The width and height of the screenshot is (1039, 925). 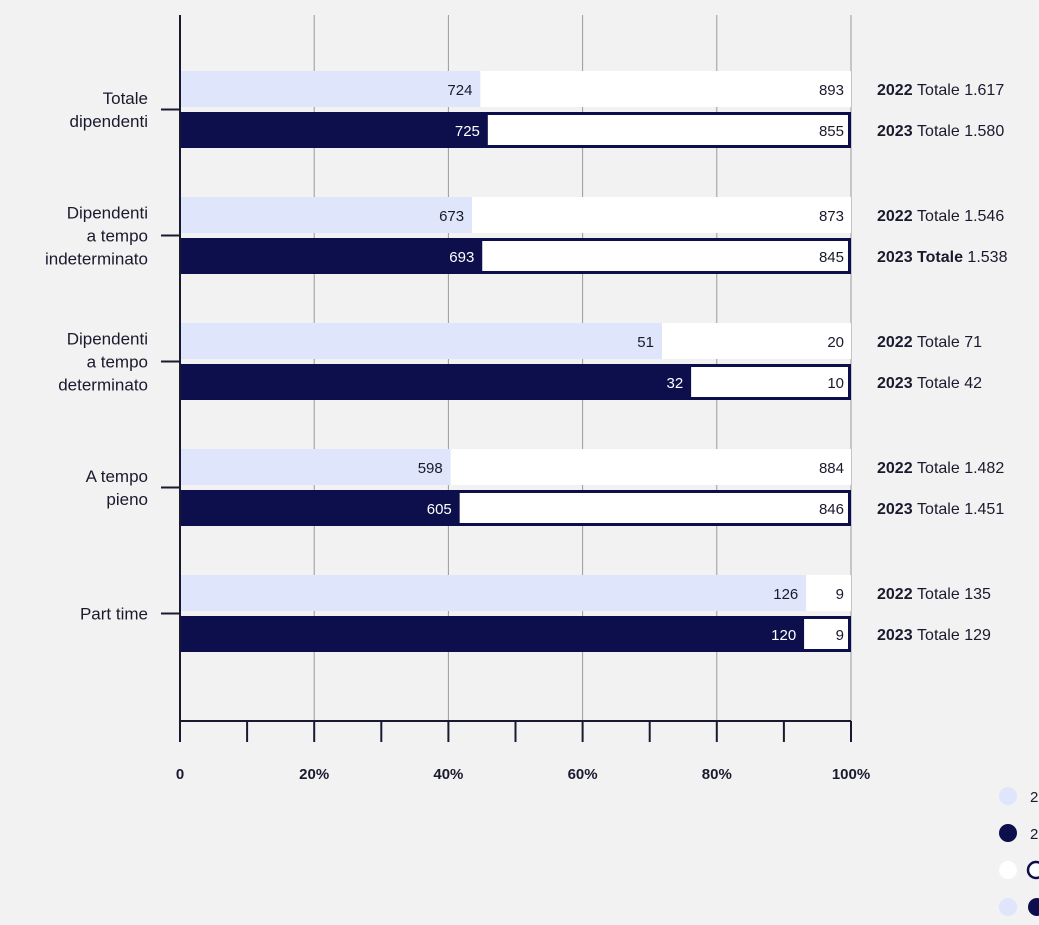 I want to click on category-label-line: Totale, so click(x=125, y=98).